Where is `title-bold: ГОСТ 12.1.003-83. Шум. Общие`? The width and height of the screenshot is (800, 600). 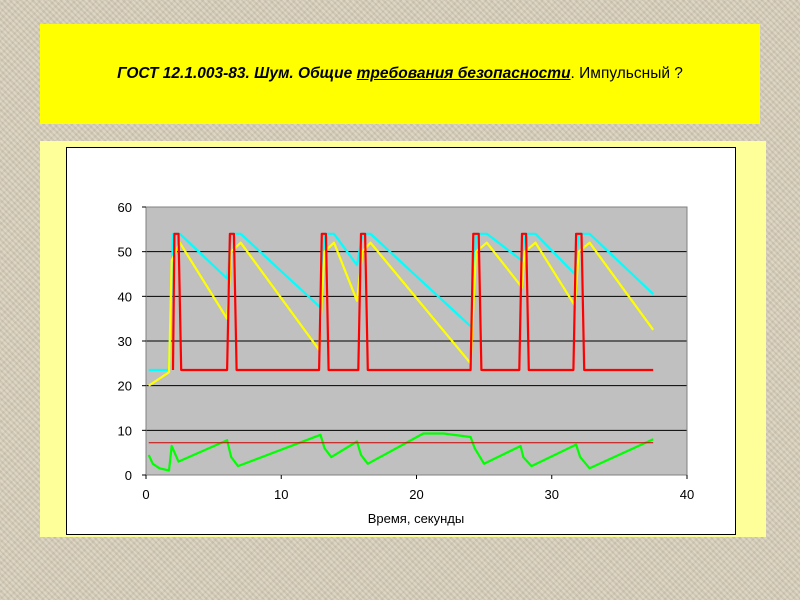
title-bold: ГОСТ 12.1.003-83. Шум. Общие is located at coordinates (237, 73).